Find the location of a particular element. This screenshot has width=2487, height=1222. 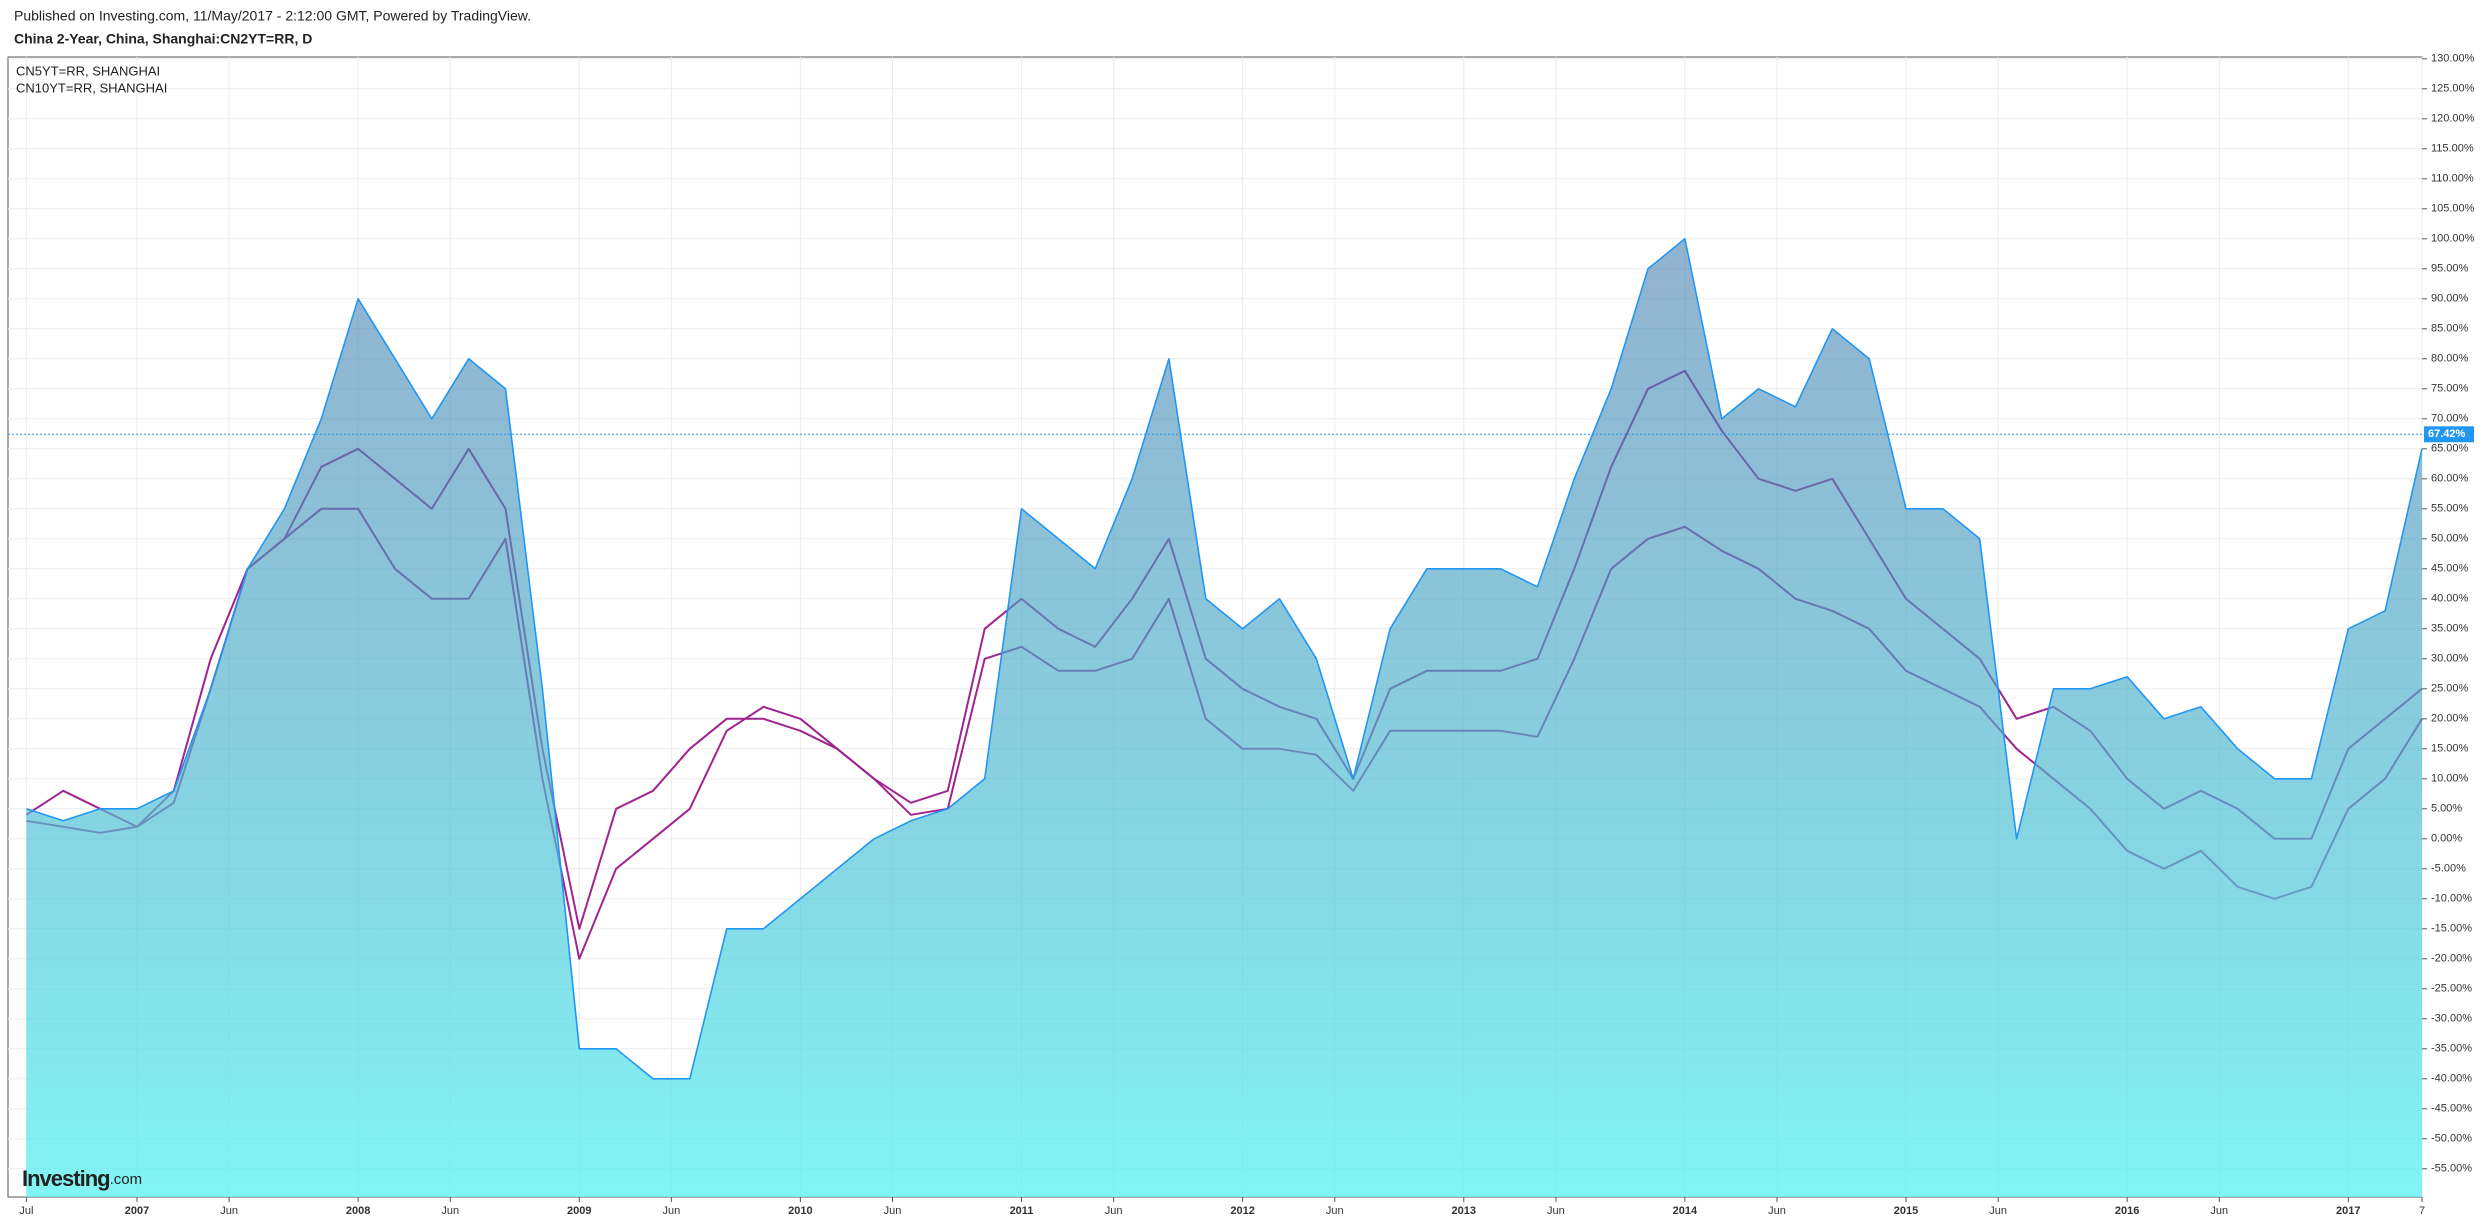

x-tick-label: 2010 is located at coordinates (800, 1211).